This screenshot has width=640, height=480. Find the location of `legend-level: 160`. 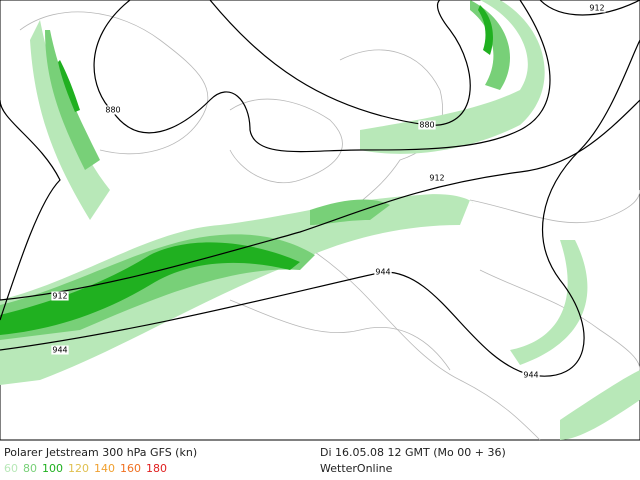

legend-level: 160 is located at coordinates (130, 468).